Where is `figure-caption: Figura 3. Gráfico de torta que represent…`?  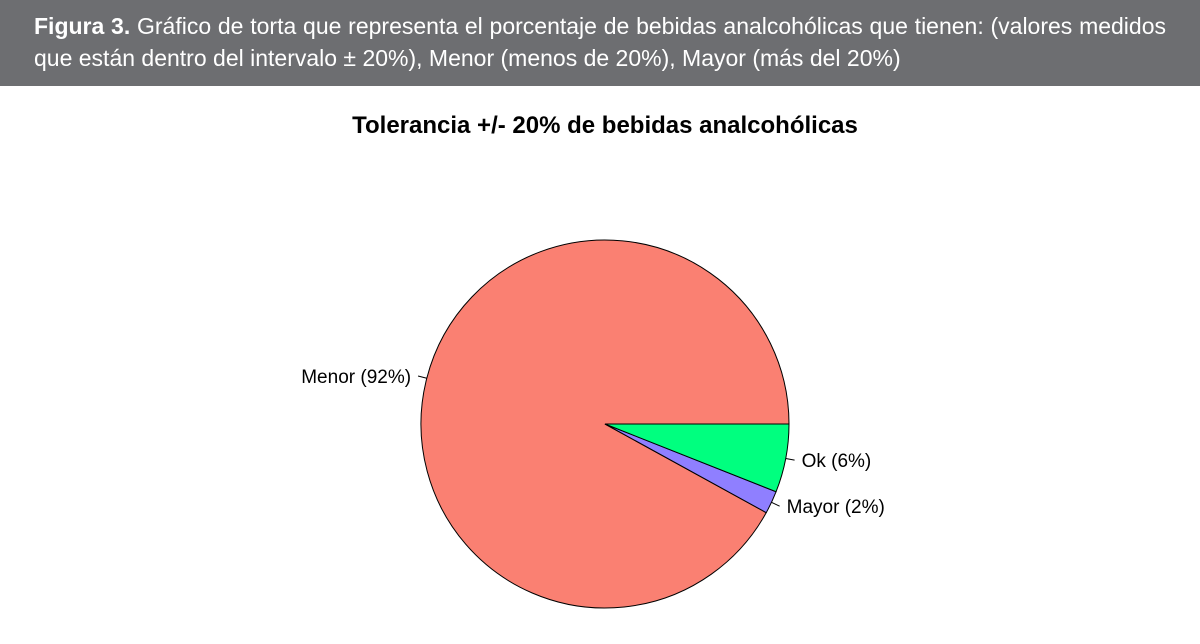 figure-caption: Figura 3. Gráfico de torta que represent… is located at coordinates (600, 43).